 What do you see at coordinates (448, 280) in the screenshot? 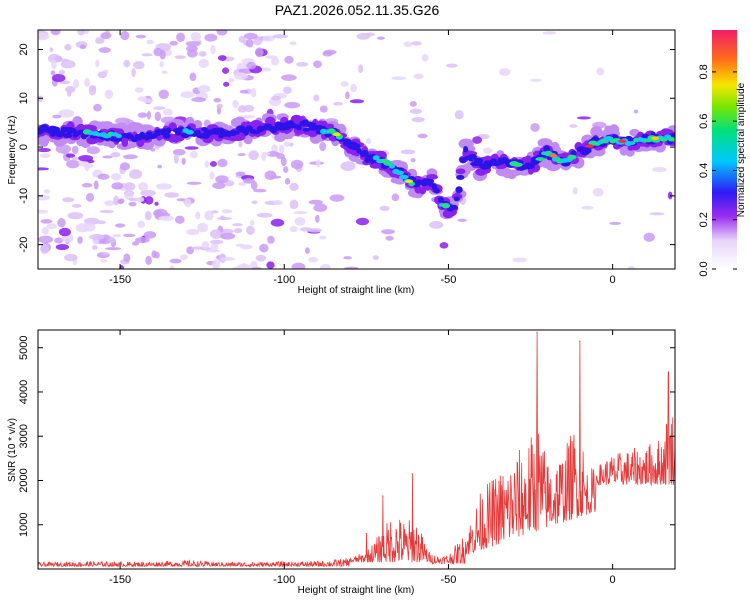
I see `x-tick-label: -50` at bounding box center [448, 280].